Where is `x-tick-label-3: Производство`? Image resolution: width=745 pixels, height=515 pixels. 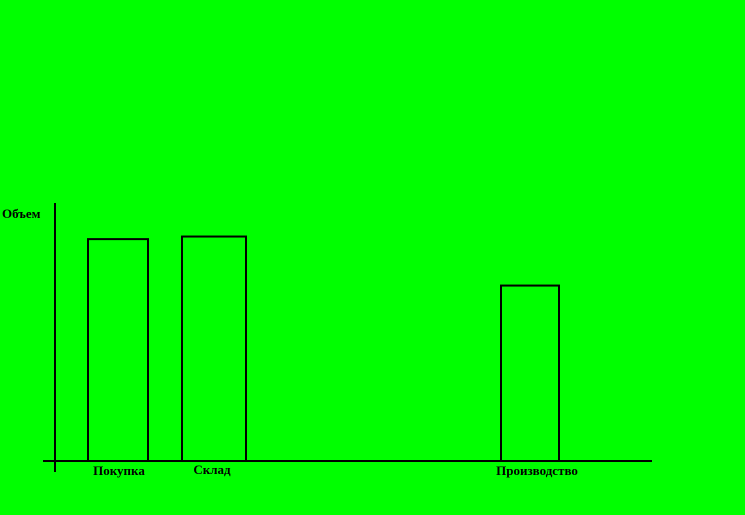
x-tick-label-3: Производство is located at coordinates (537, 470).